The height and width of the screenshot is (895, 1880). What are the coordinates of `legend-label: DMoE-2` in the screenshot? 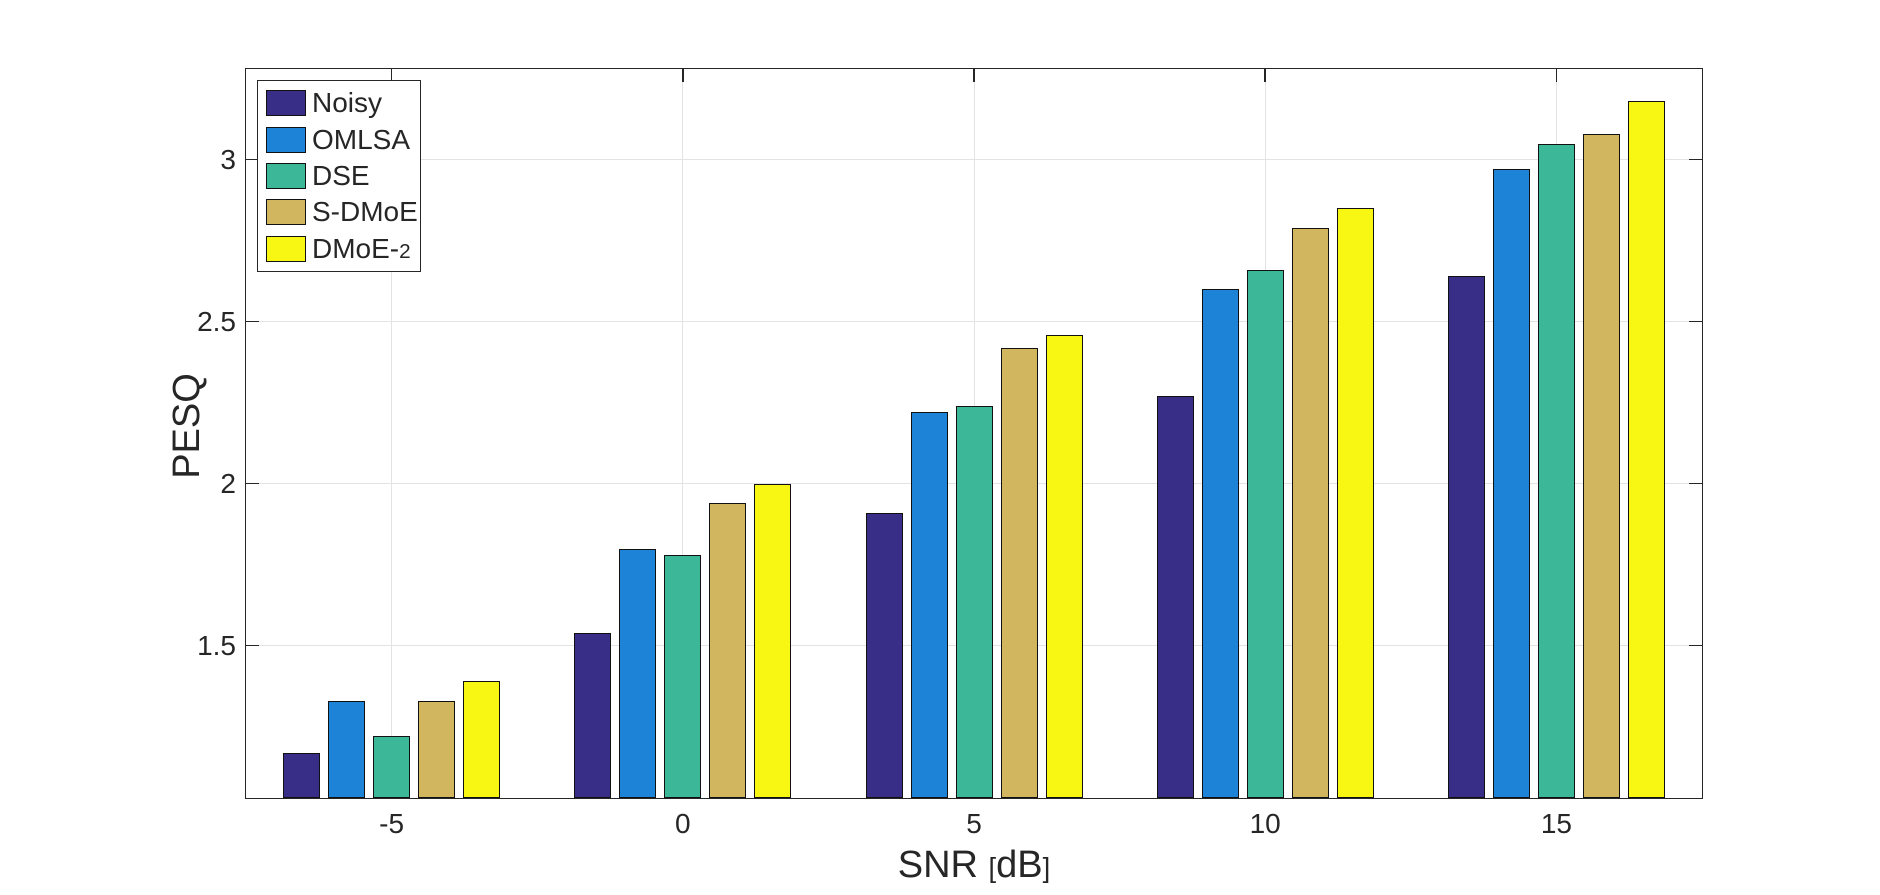 It's located at (361, 248).